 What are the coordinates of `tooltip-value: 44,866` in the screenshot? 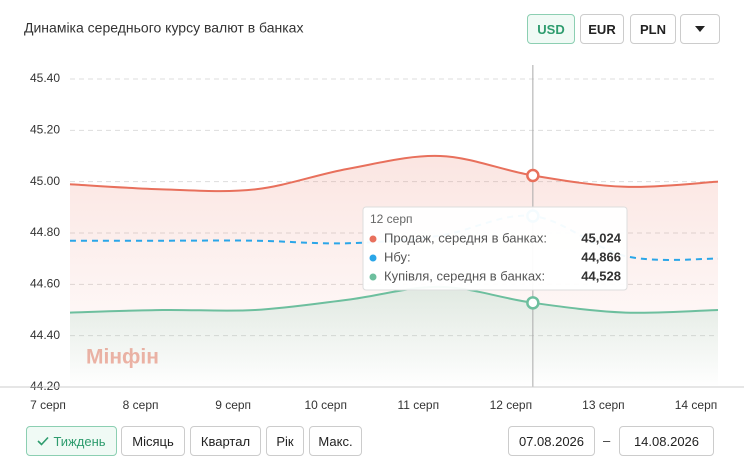 It's located at (601, 256).